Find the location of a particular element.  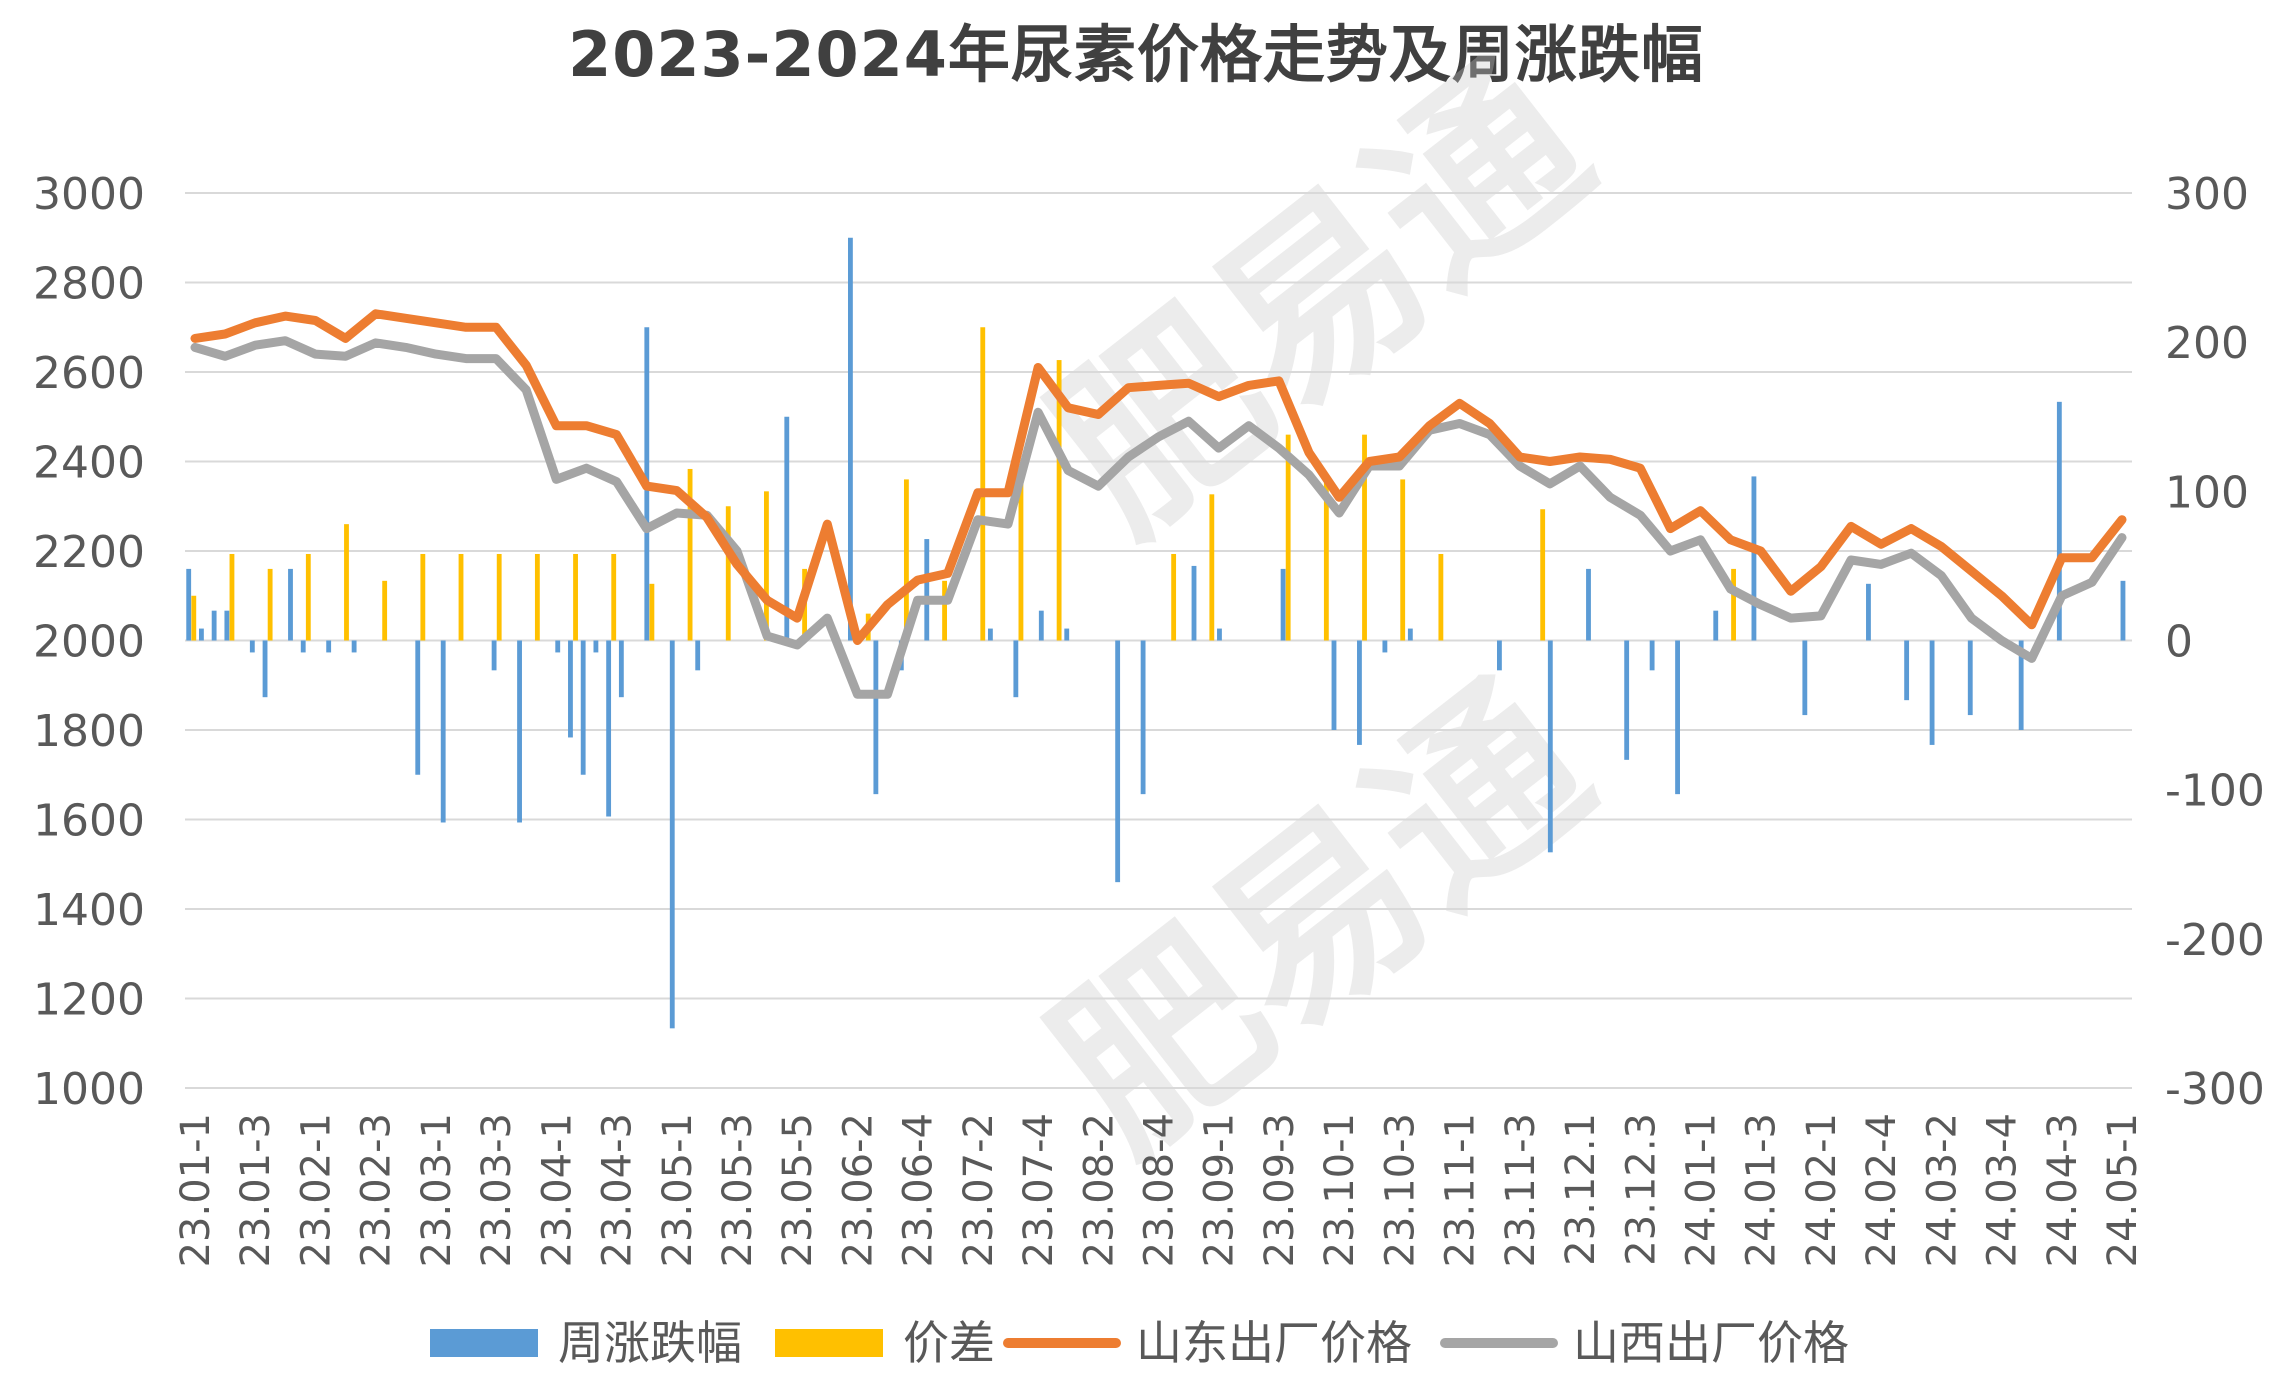

x-tick-label: 23.03-3 is located at coordinates (497, 1190).